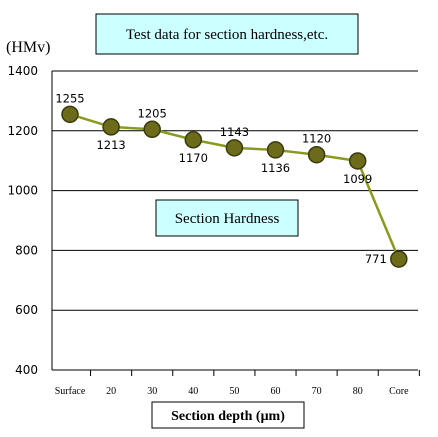 The width and height of the screenshot is (438, 437). What do you see at coordinates (376, 259) in the screenshot?
I see `data-label-core: 771` at bounding box center [376, 259].